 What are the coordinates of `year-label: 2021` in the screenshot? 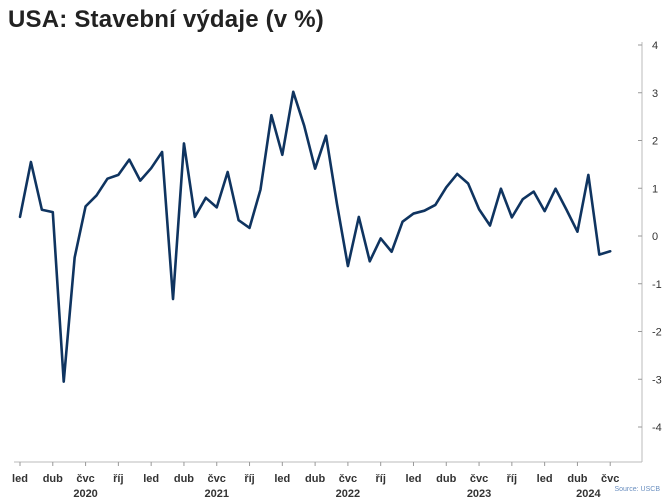 It's located at (216, 494).